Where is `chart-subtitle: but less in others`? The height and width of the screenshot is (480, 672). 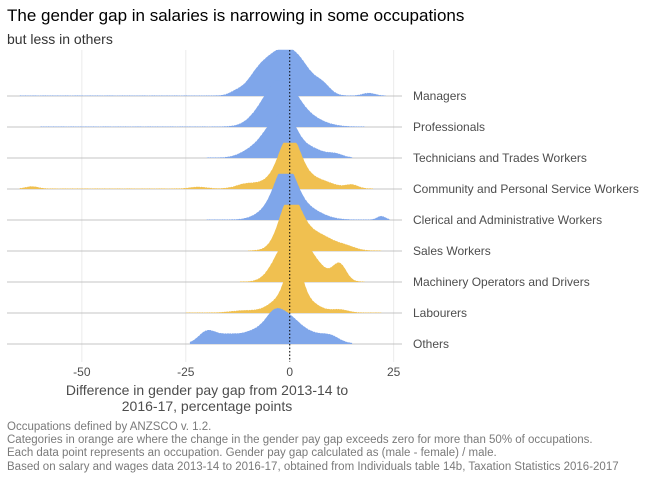
chart-subtitle: but less in others is located at coordinates (60, 39).